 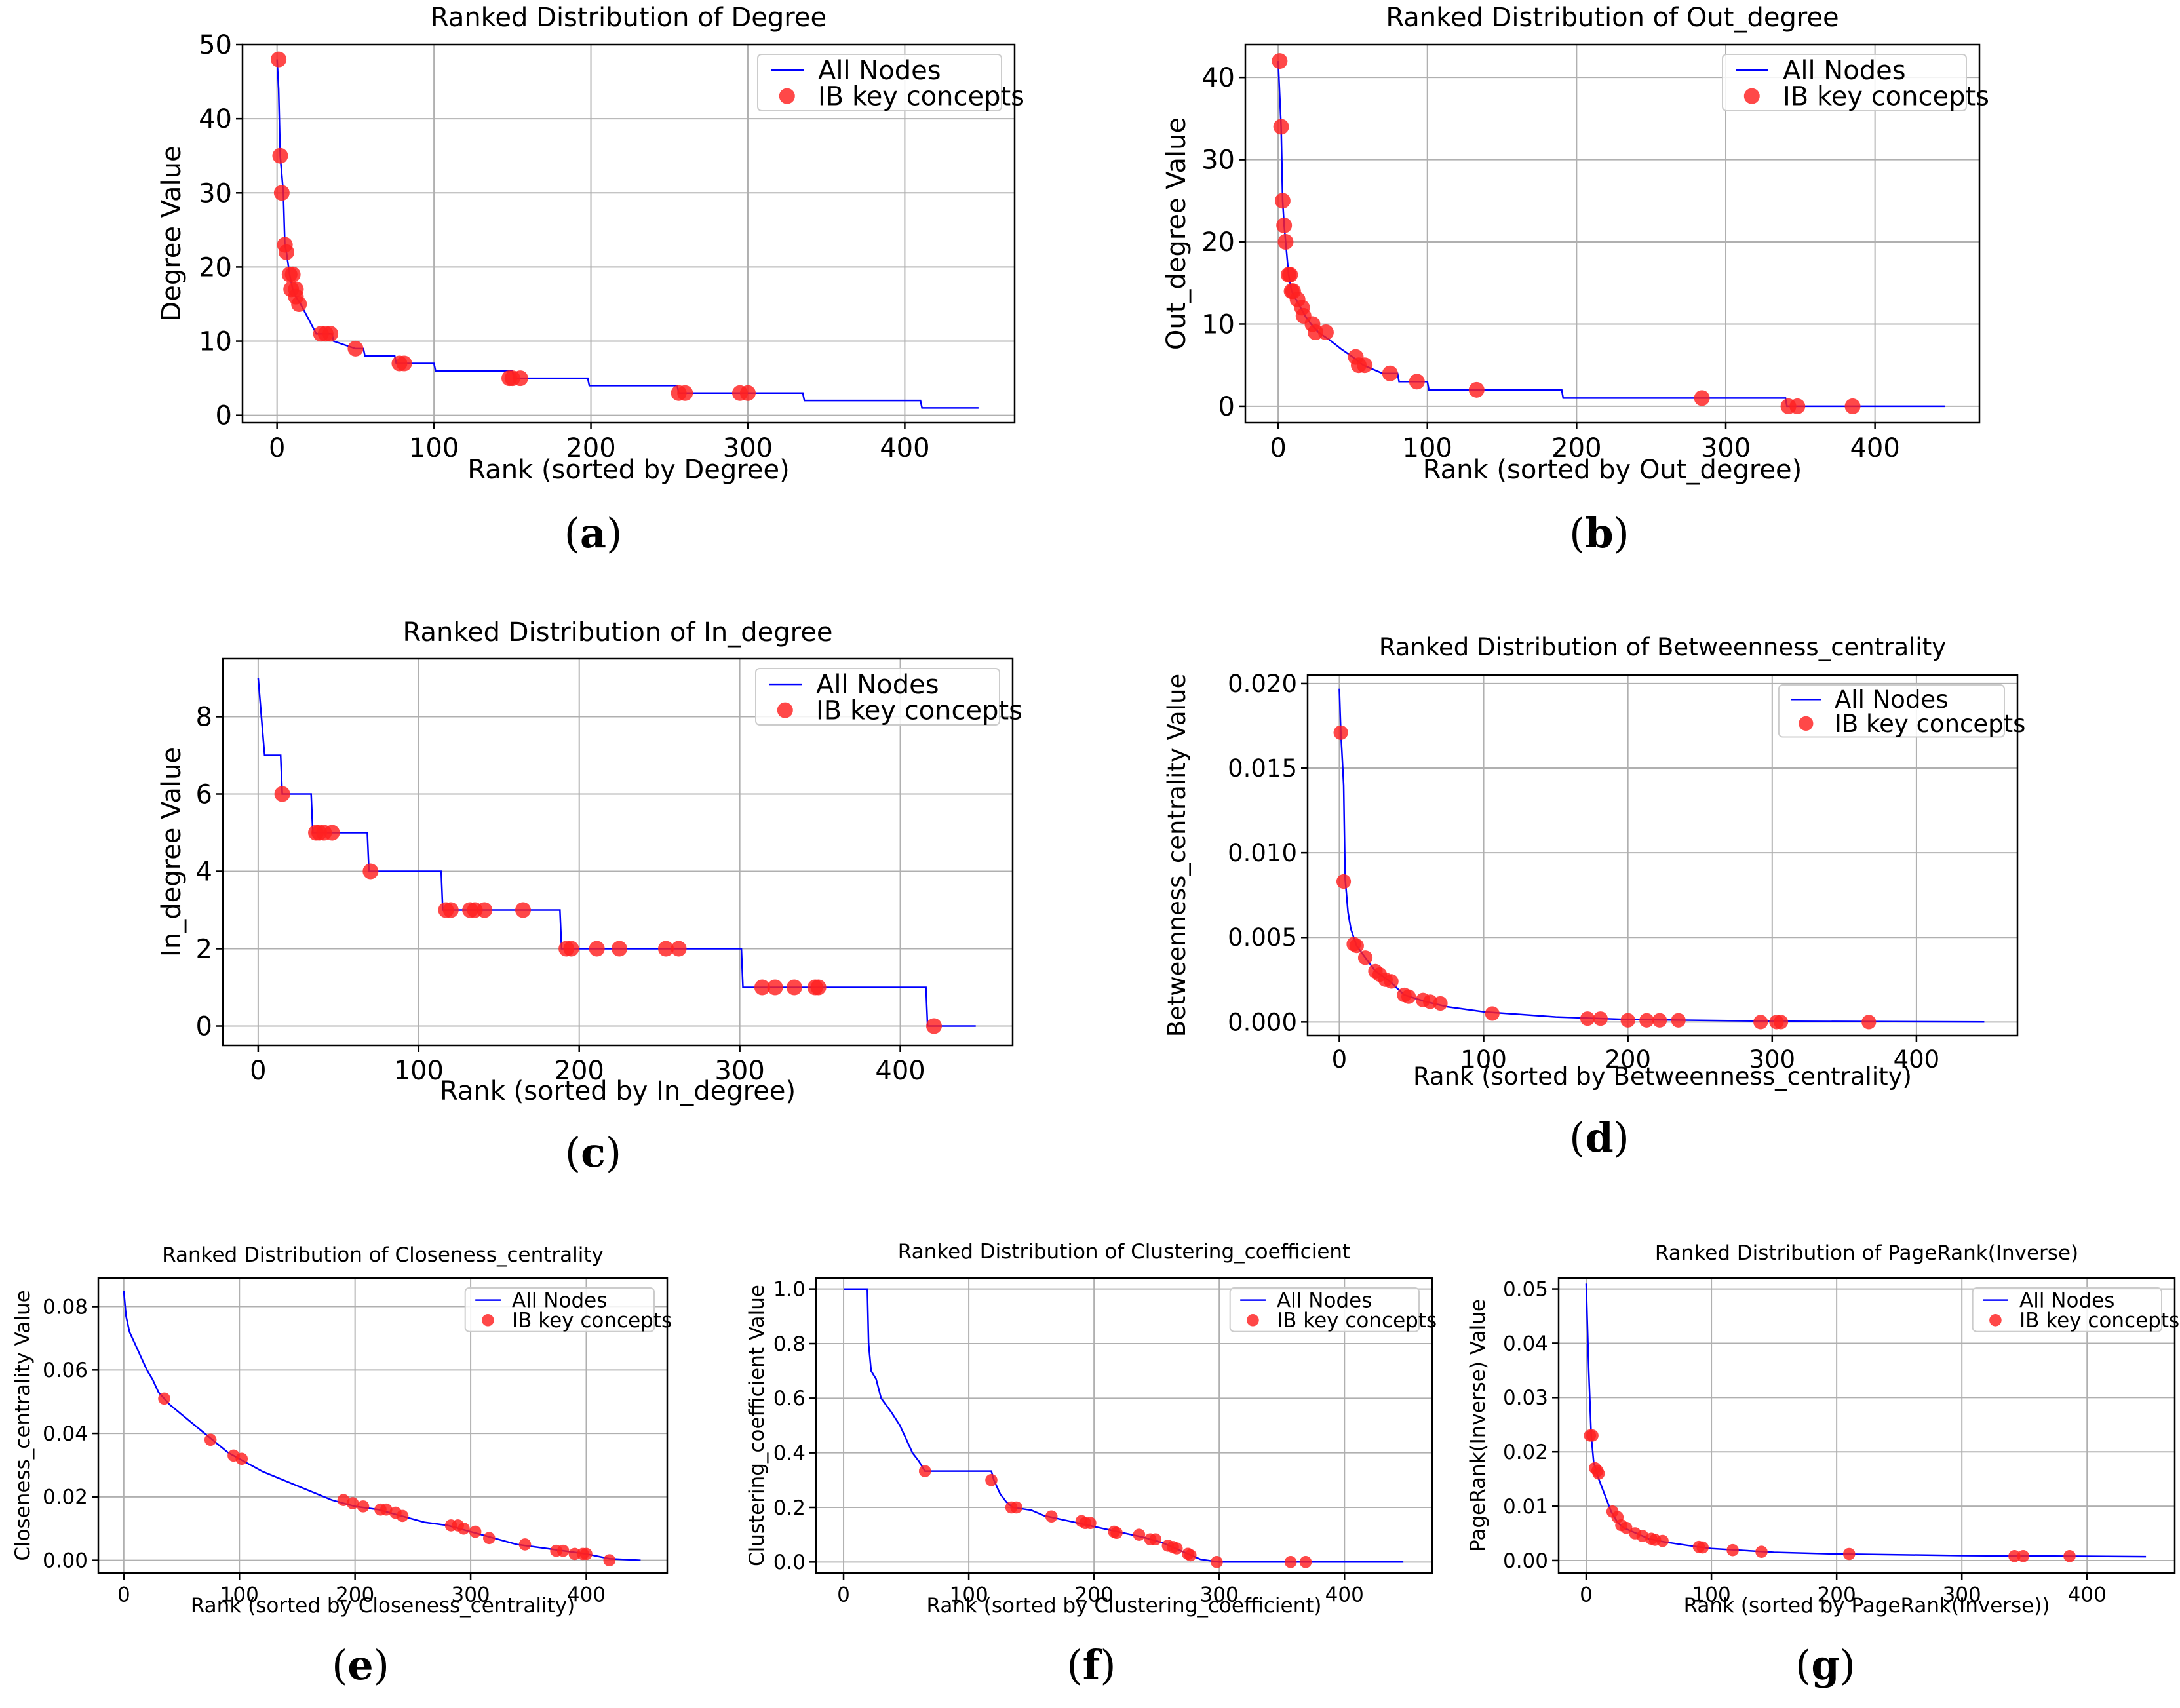 What do you see at coordinates (789, 1508) in the screenshot?
I see `y-tick-label: 0.2` at bounding box center [789, 1508].